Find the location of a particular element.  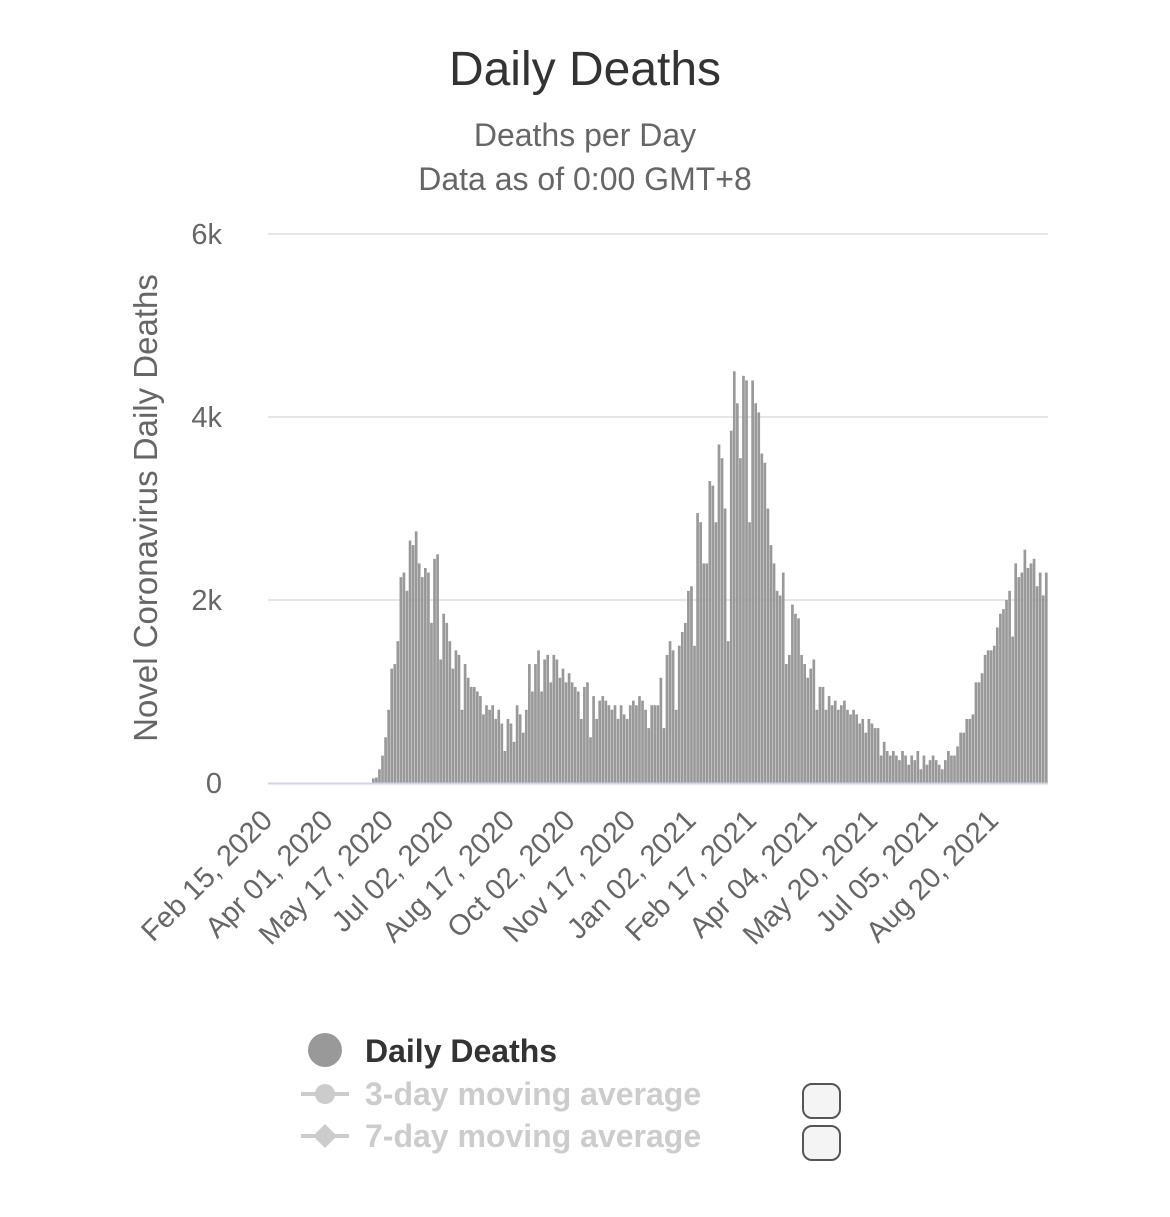

legend-item-daily-deaths: Daily Deaths is located at coordinates (432, 1051).